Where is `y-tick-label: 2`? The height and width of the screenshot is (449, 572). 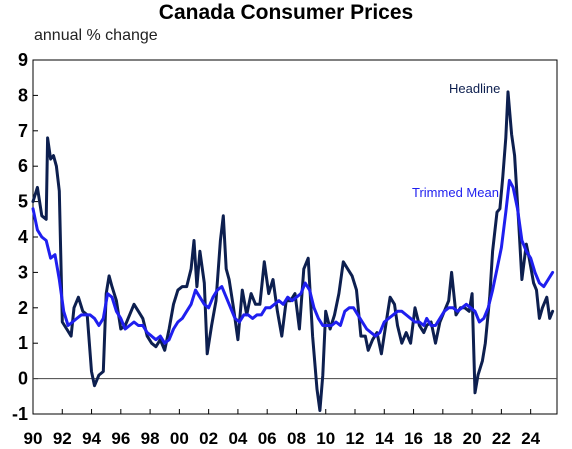
y-tick-label: 2 is located at coordinates (23, 308).